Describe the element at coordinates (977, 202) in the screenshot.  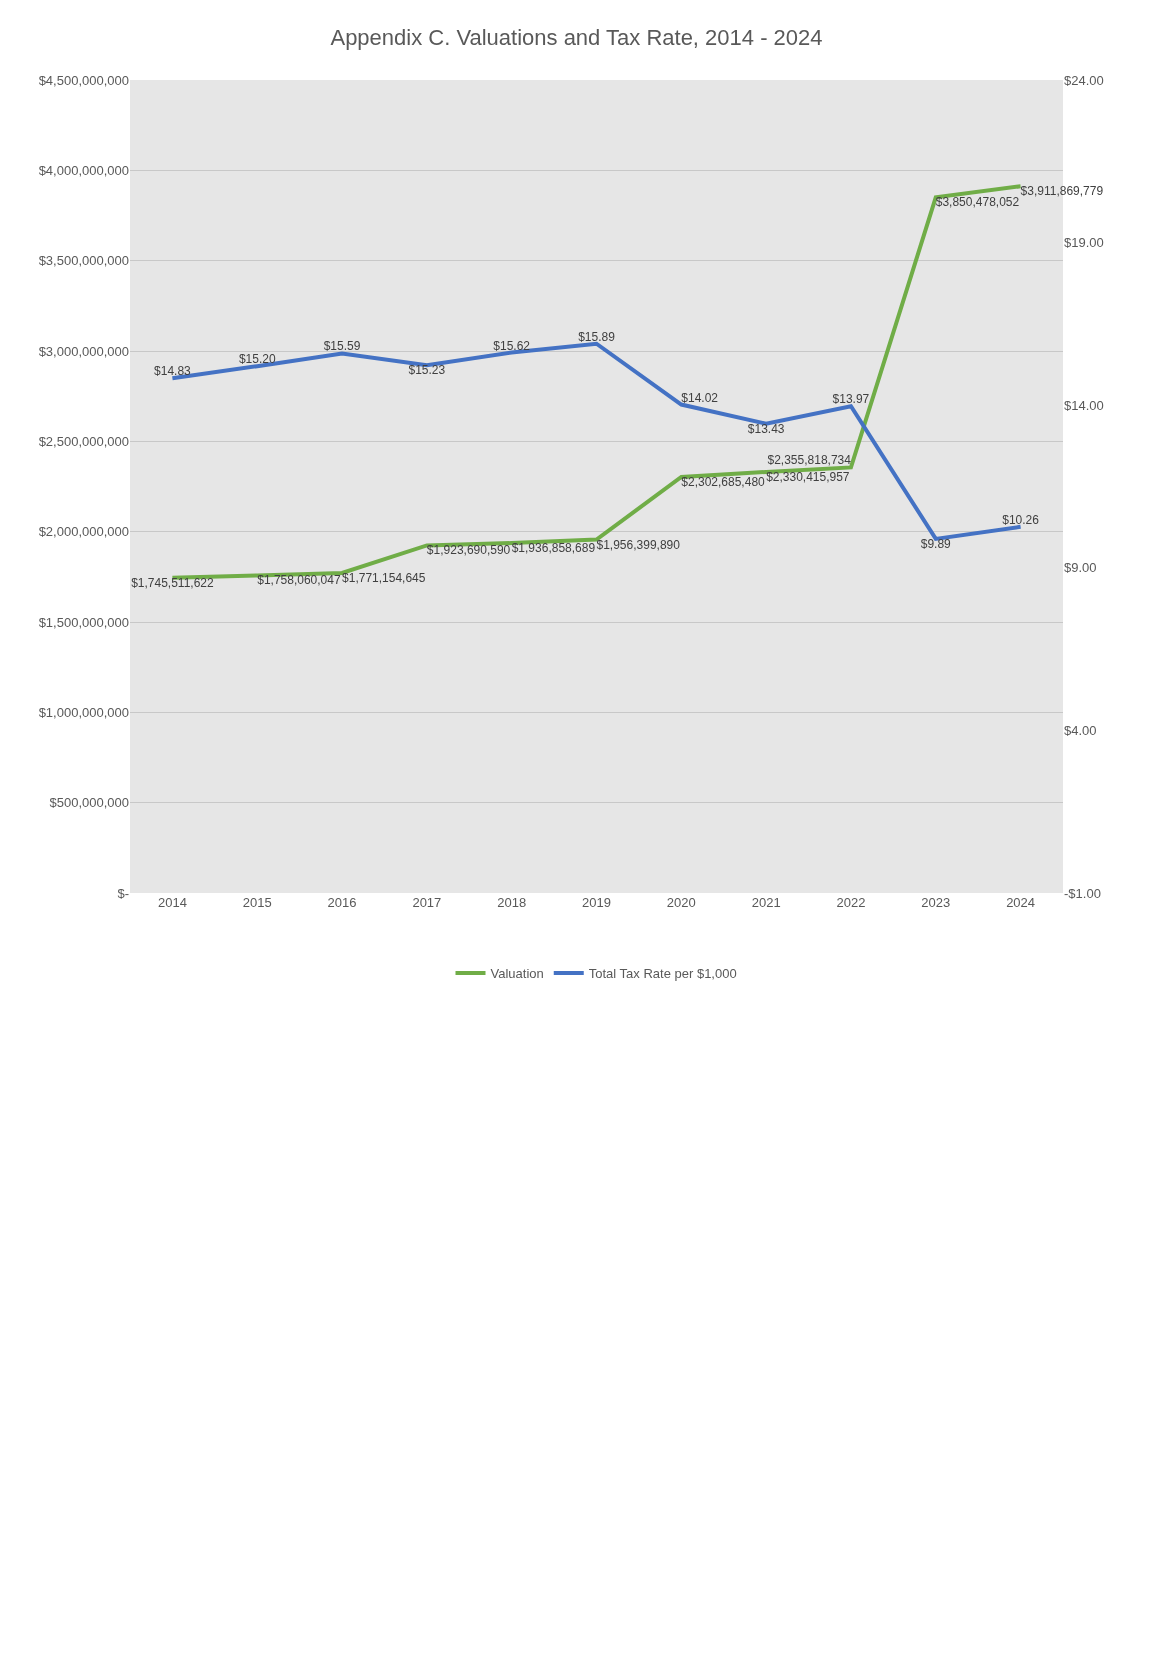
I see `data-label: $3,850,478,052` at that location.